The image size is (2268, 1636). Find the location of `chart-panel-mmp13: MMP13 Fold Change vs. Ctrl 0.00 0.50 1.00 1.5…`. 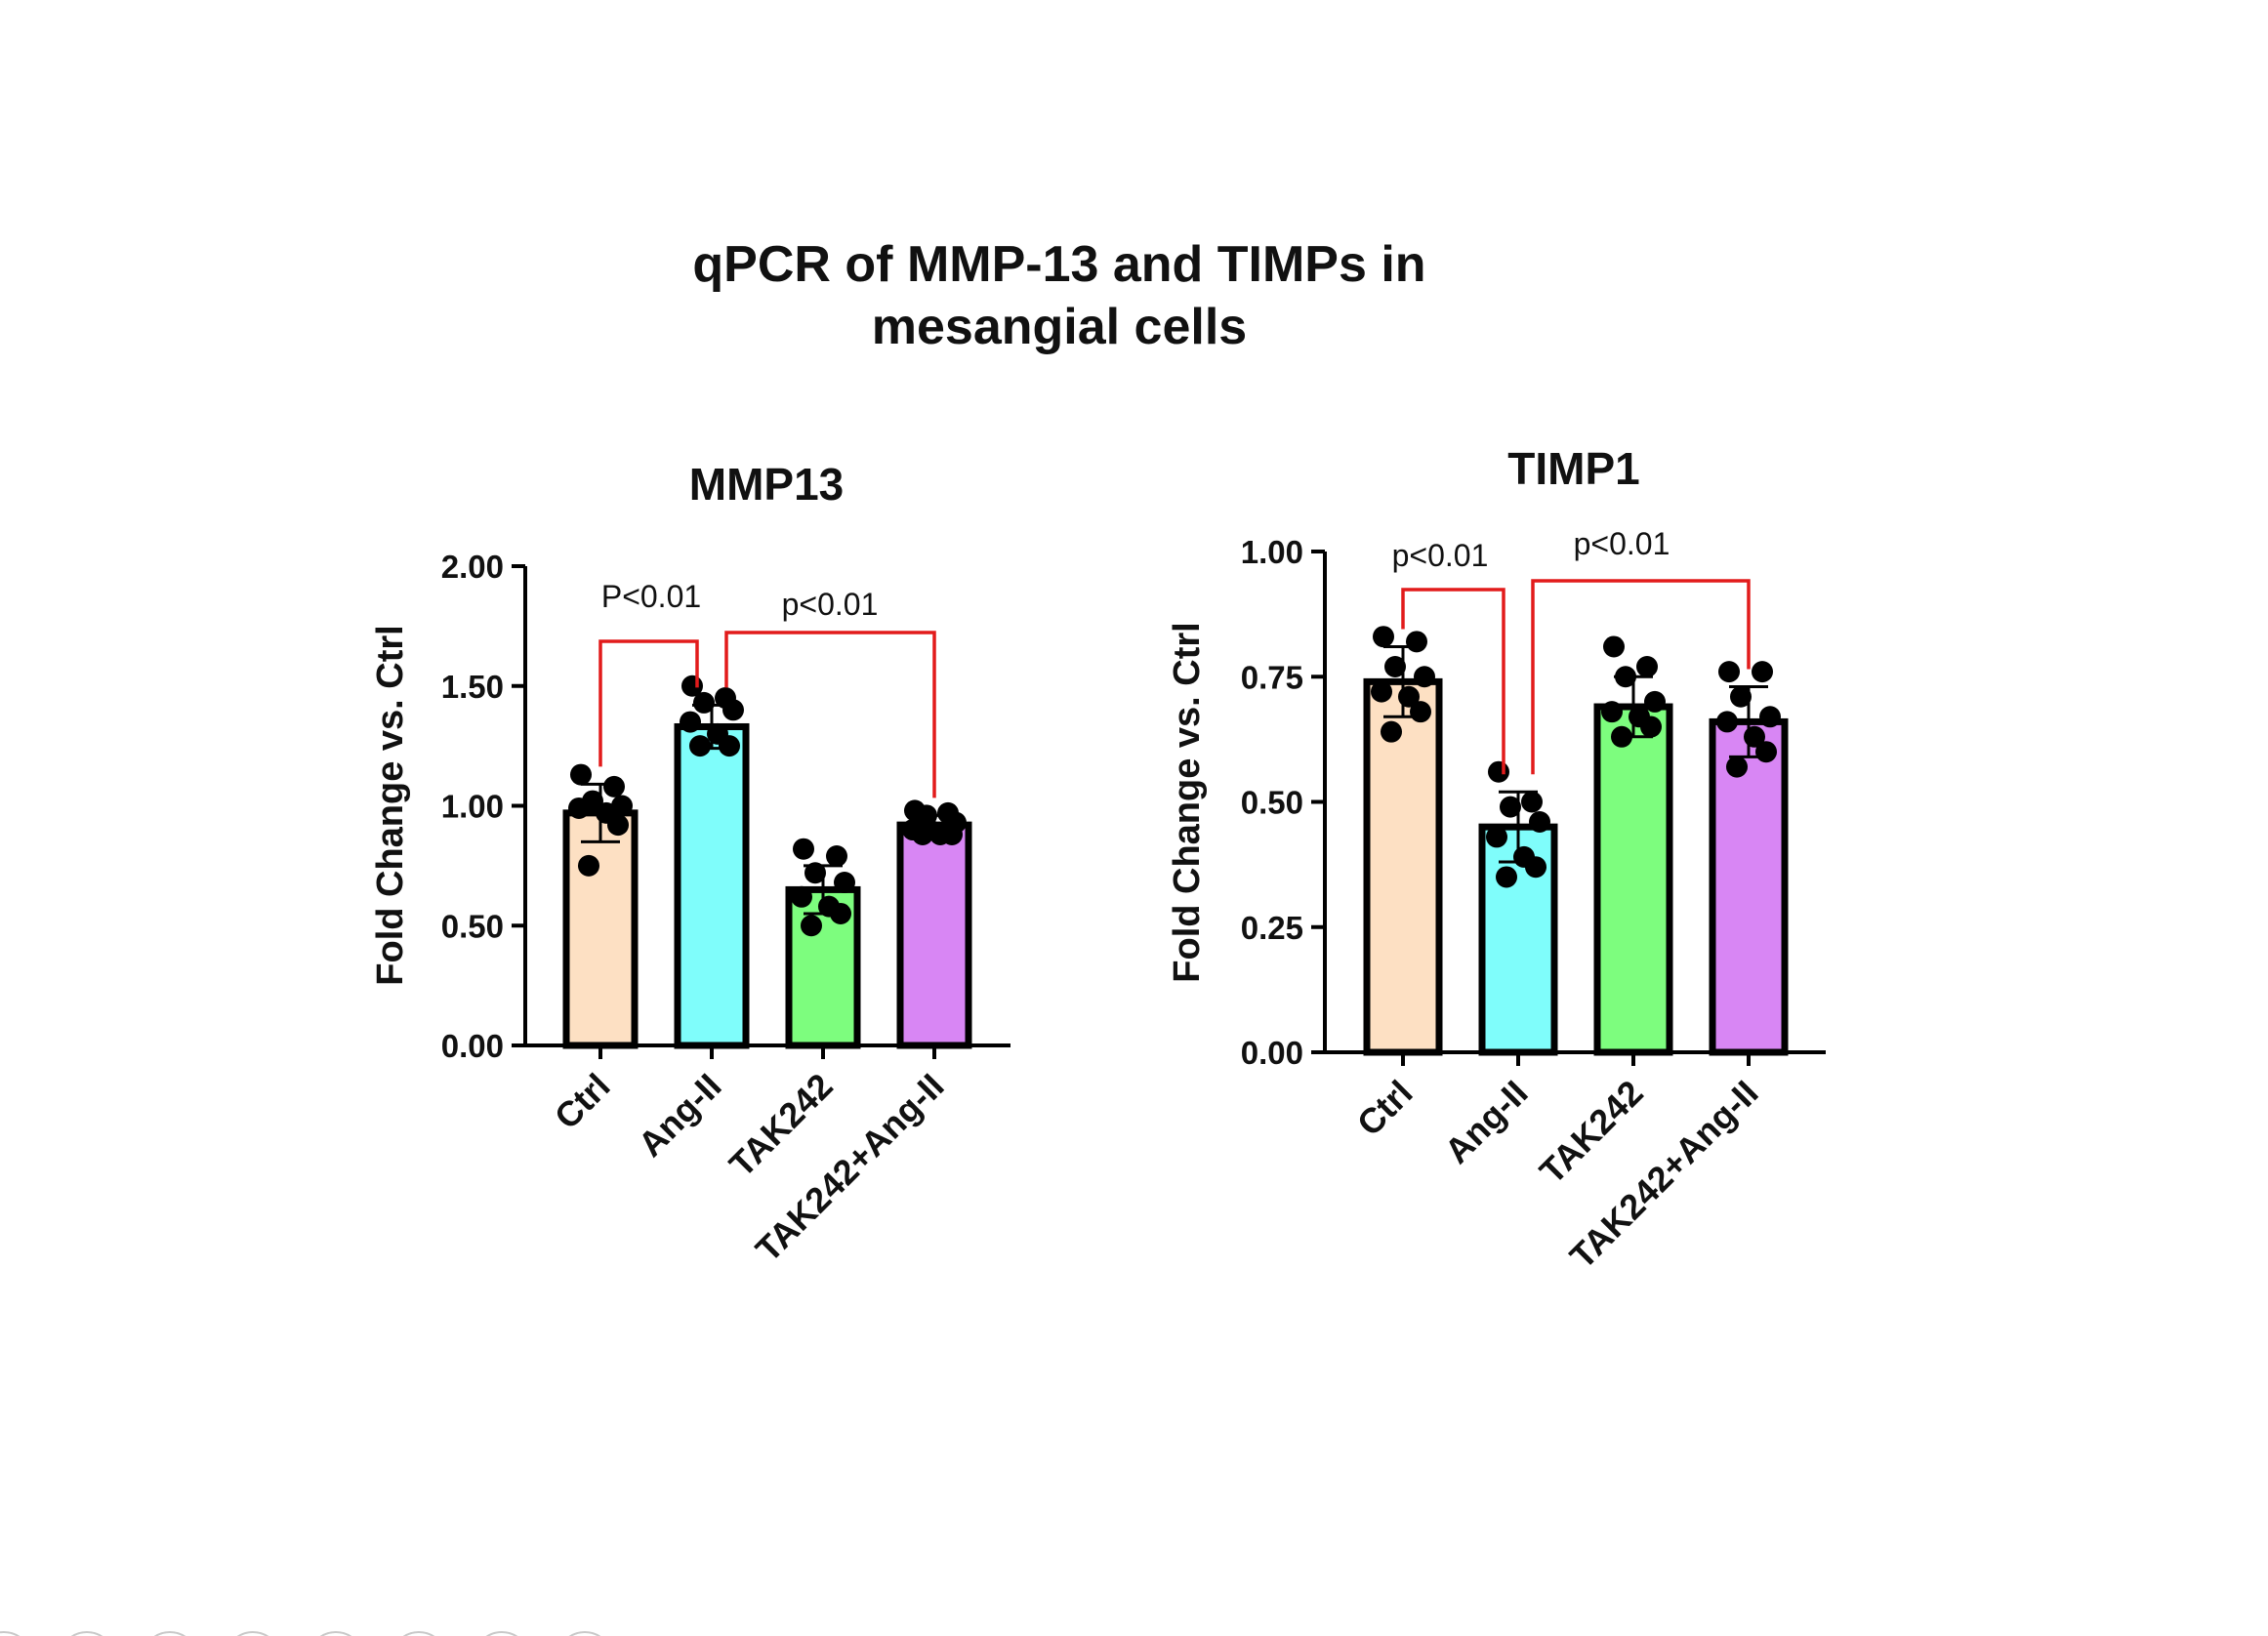

chart-panel-mmp13: MMP13 Fold Change vs. Ctrl 0.00 0.50 1.00 1.5… is located at coordinates (690, 864).